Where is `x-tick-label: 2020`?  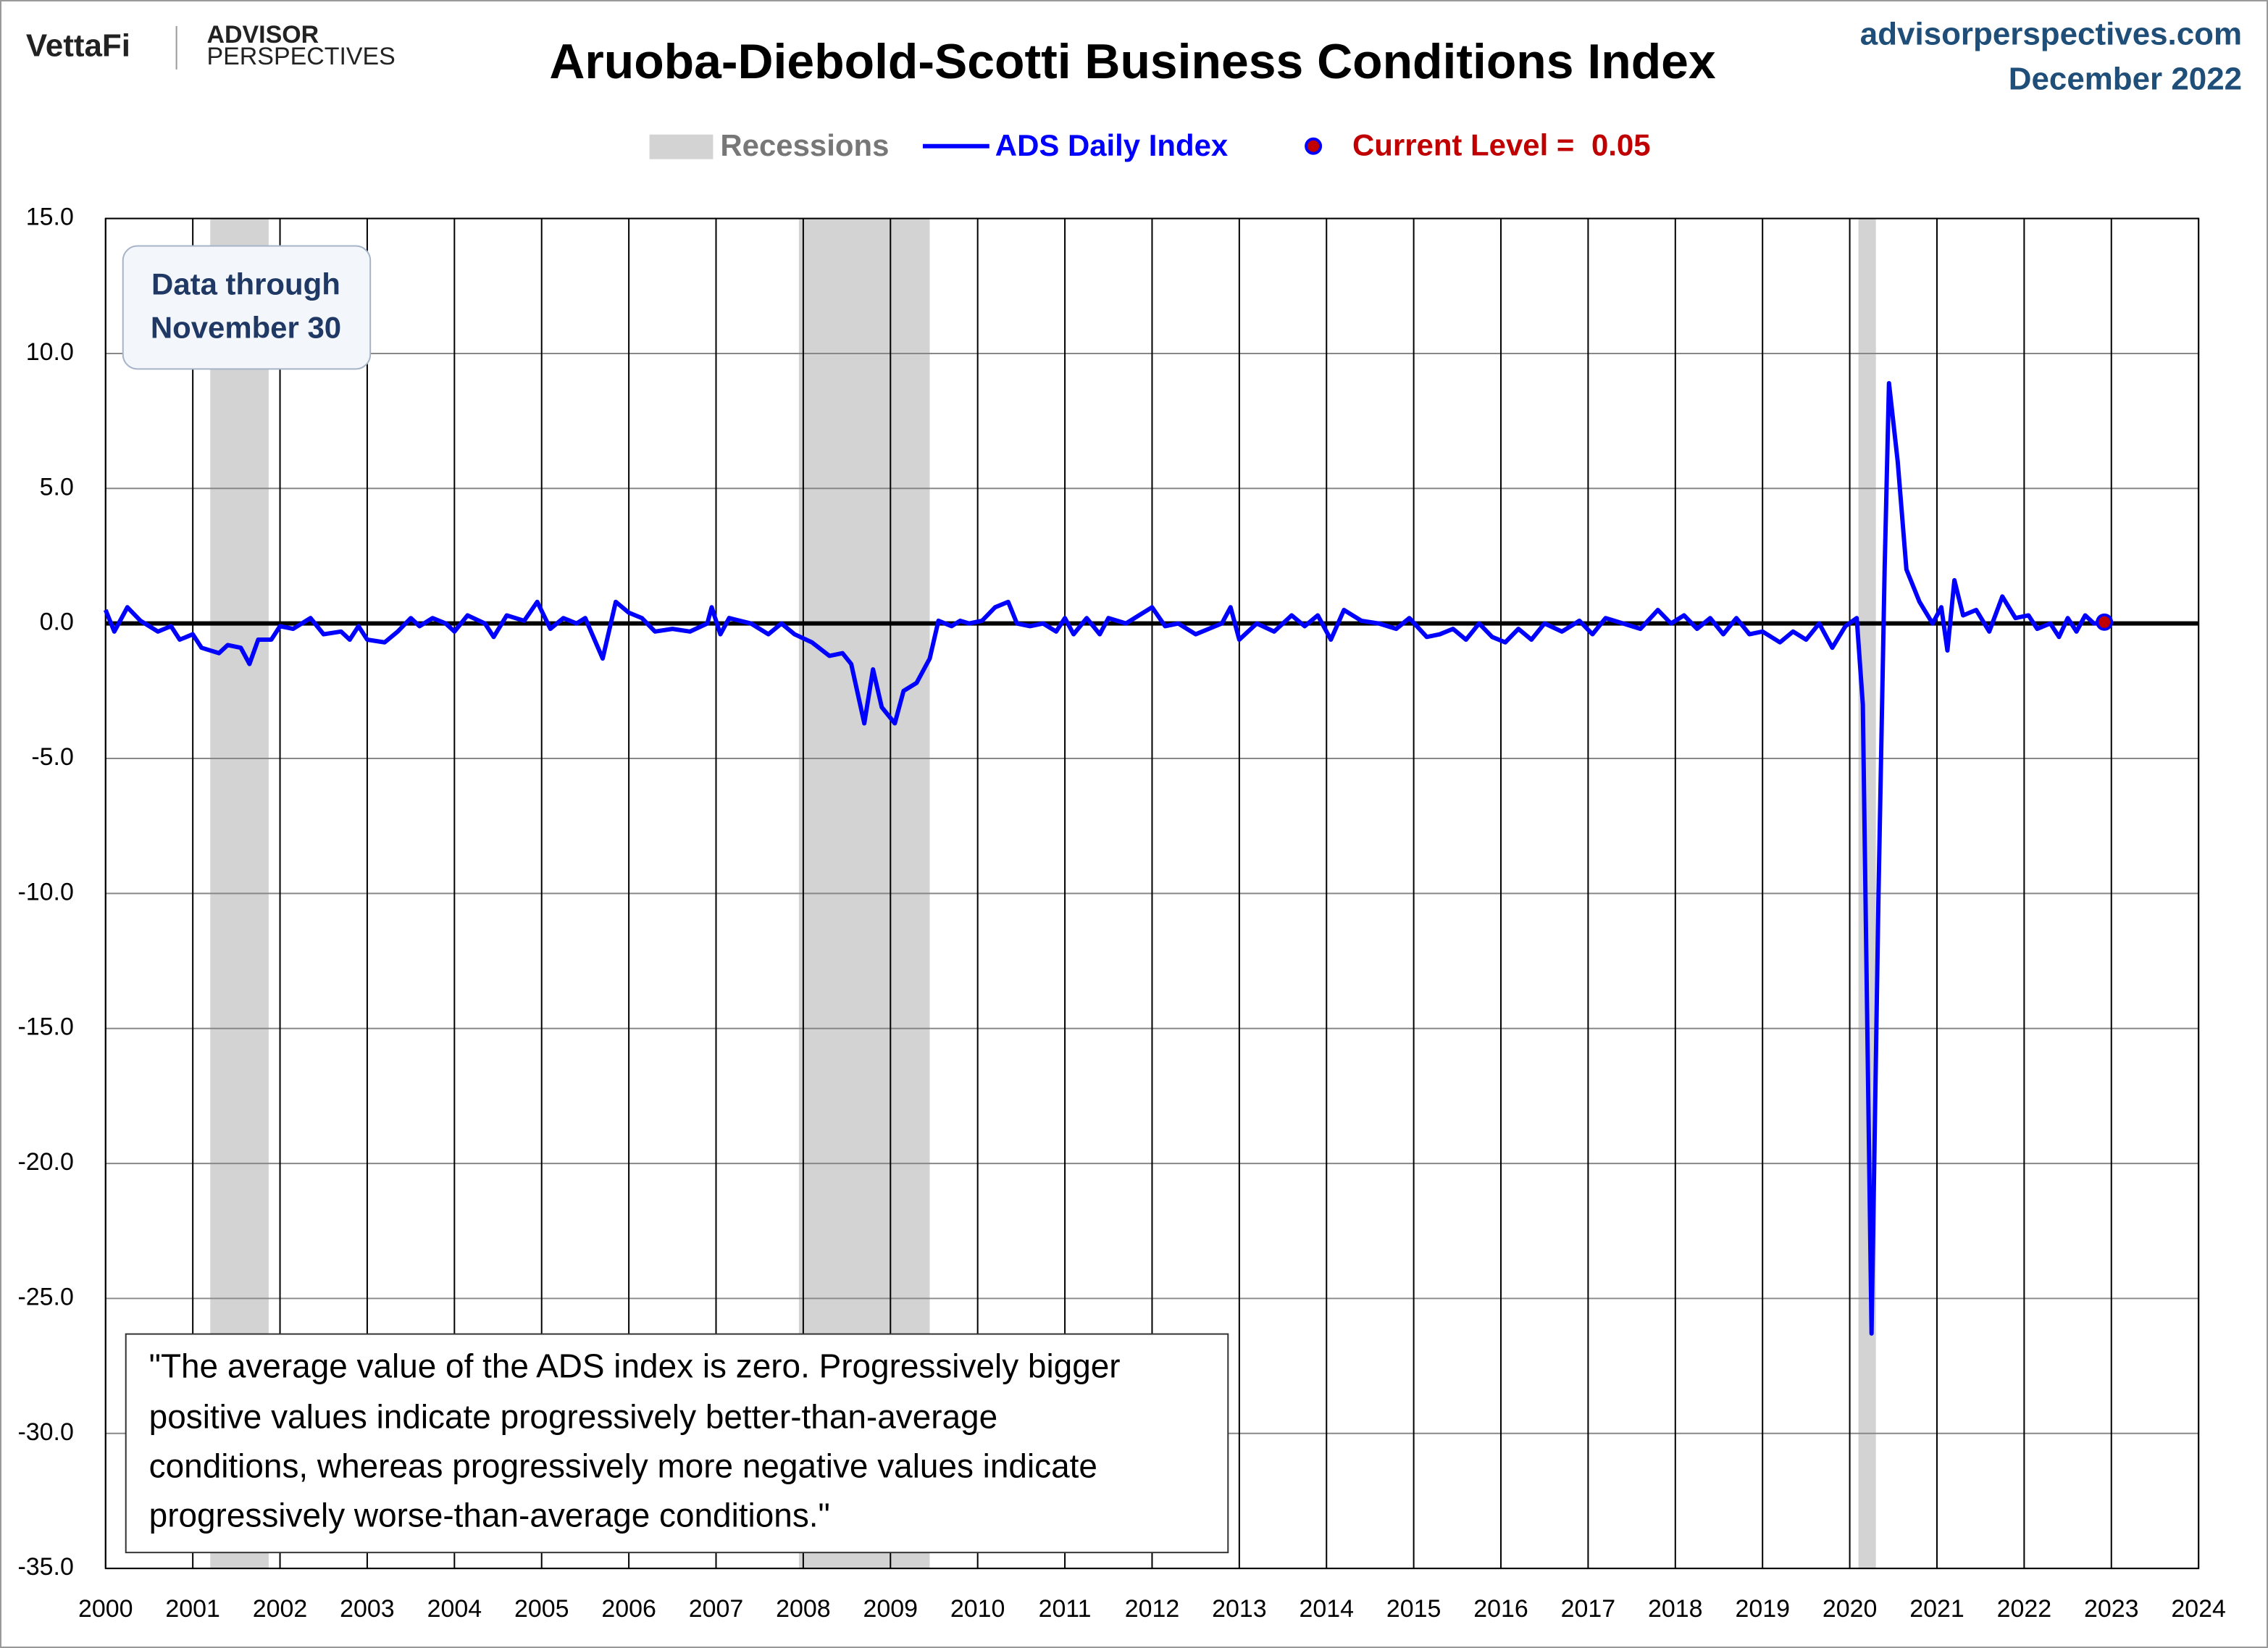 x-tick-label: 2020 is located at coordinates (1850, 1609).